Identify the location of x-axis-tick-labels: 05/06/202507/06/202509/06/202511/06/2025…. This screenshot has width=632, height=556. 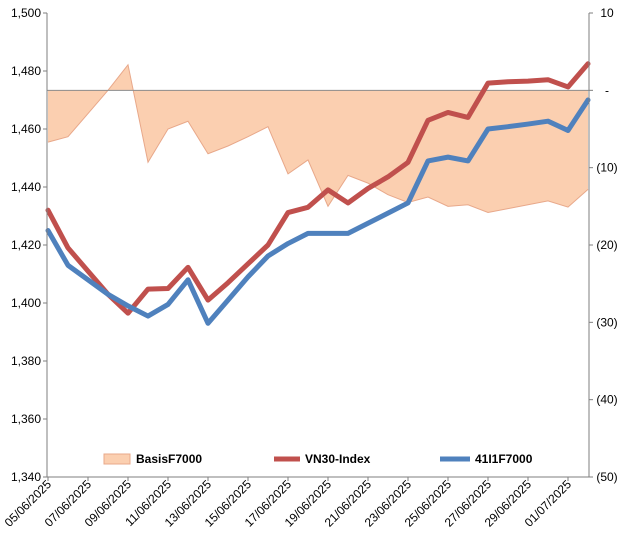
(288, 503).